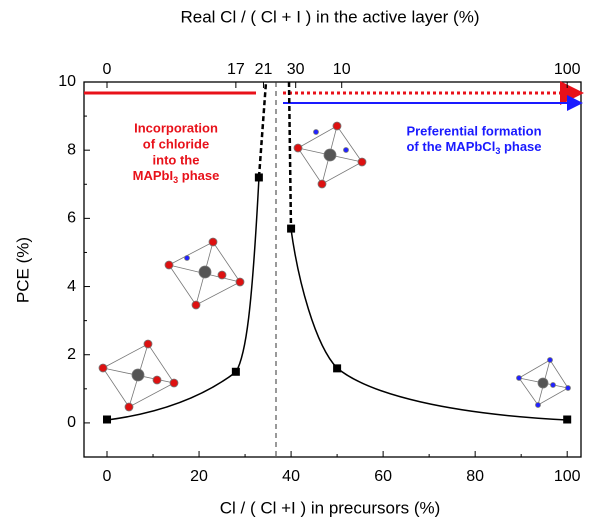 This screenshot has height=529, width=589. What do you see at coordinates (67, 81) in the screenshot?
I see `y-tick-label: 10` at bounding box center [67, 81].